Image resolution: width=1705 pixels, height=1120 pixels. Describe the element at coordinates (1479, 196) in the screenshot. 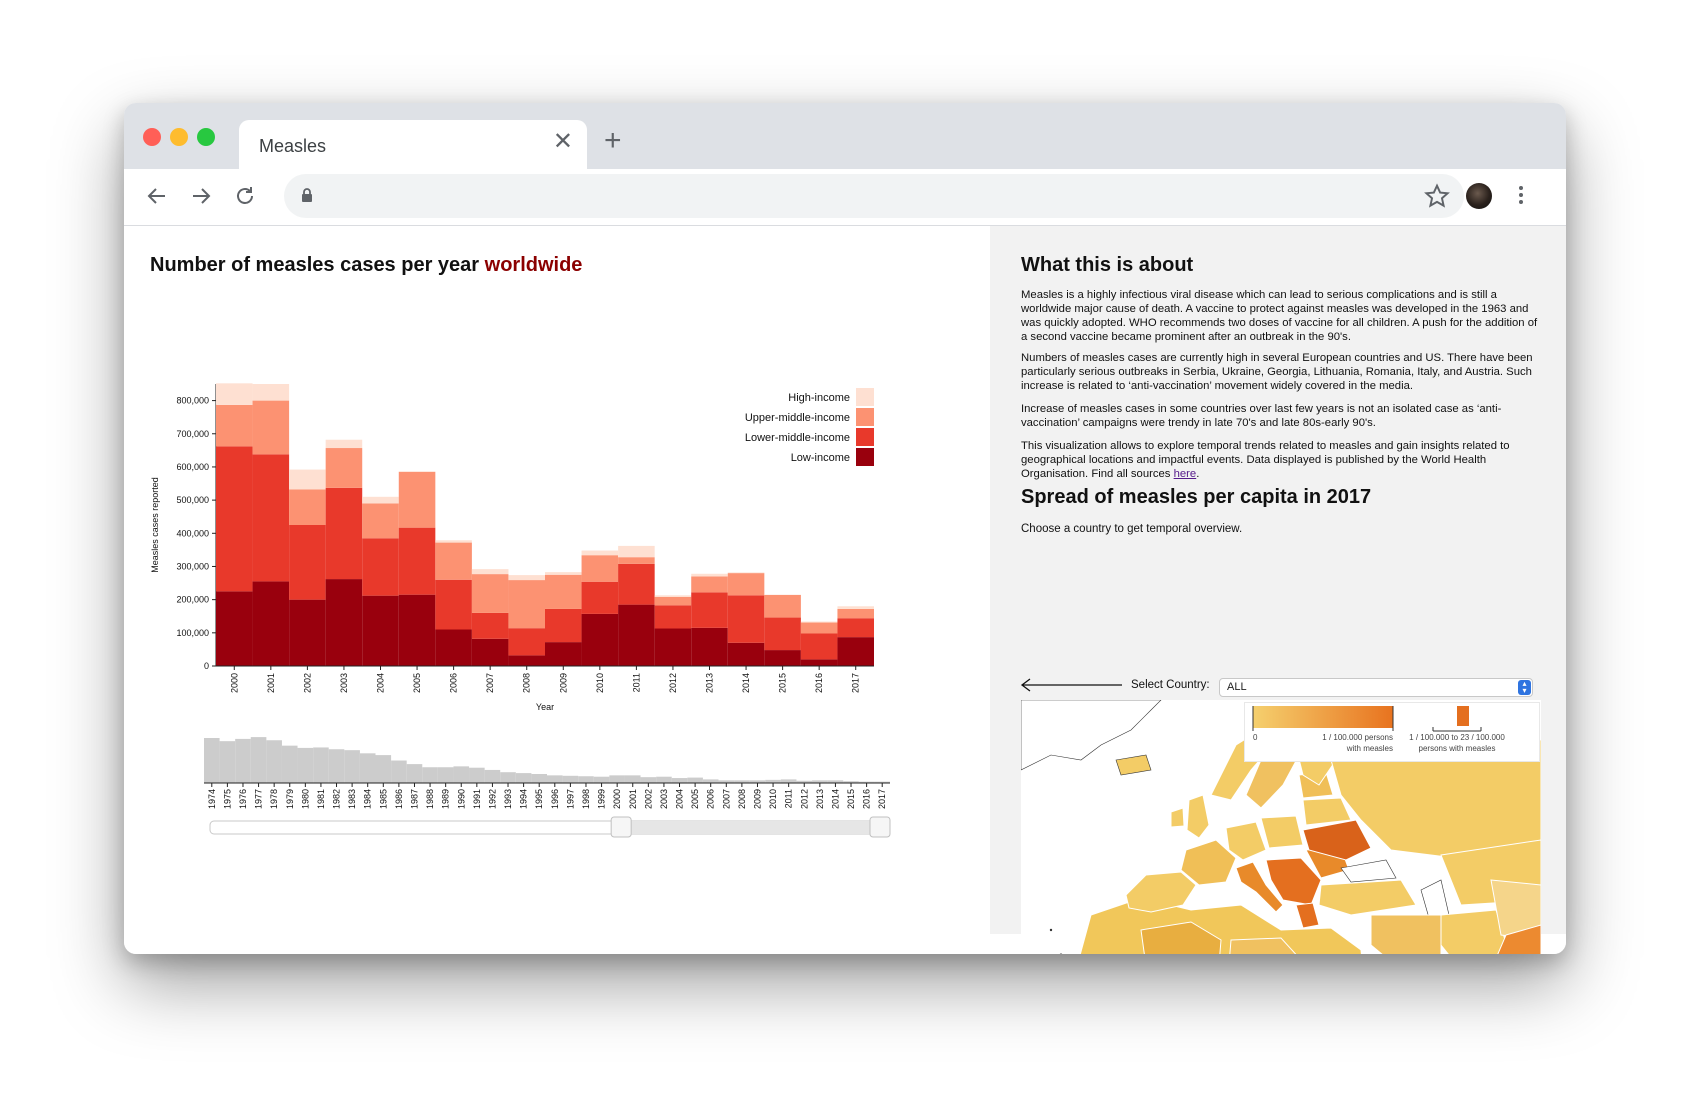

I see `profile-avatar` at that location.